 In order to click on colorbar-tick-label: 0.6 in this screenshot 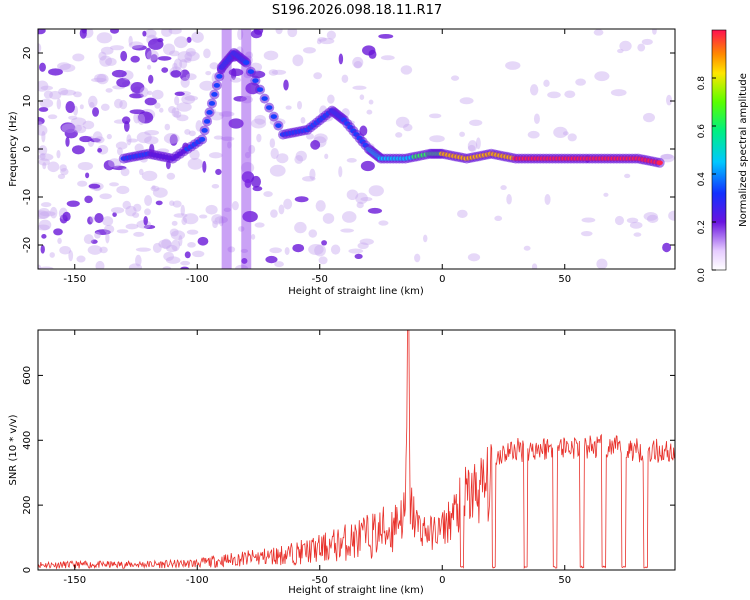, I will do `click(702, 131)`.